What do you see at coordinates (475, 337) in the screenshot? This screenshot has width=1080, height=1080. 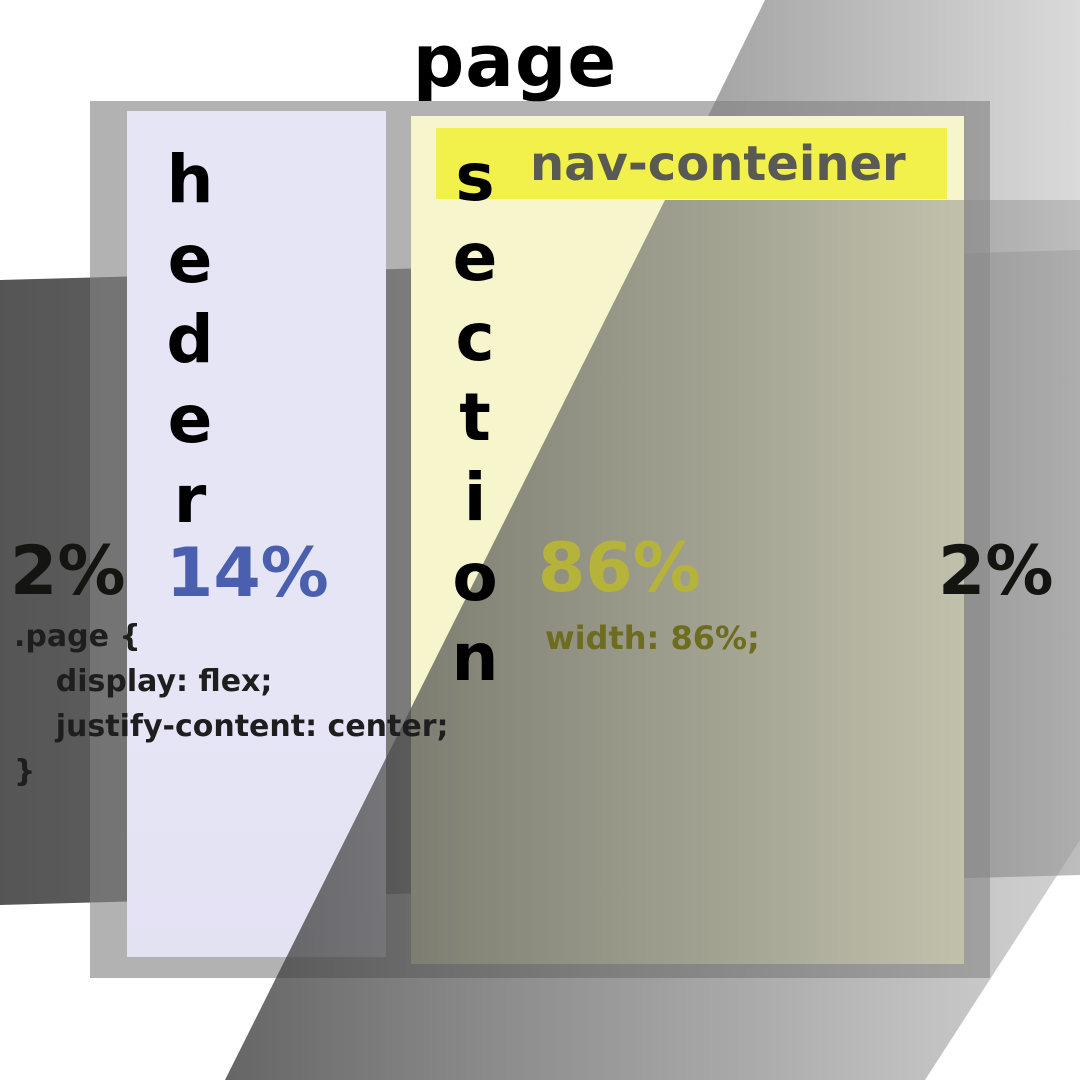 I see `section-letter: c` at bounding box center [475, 337].